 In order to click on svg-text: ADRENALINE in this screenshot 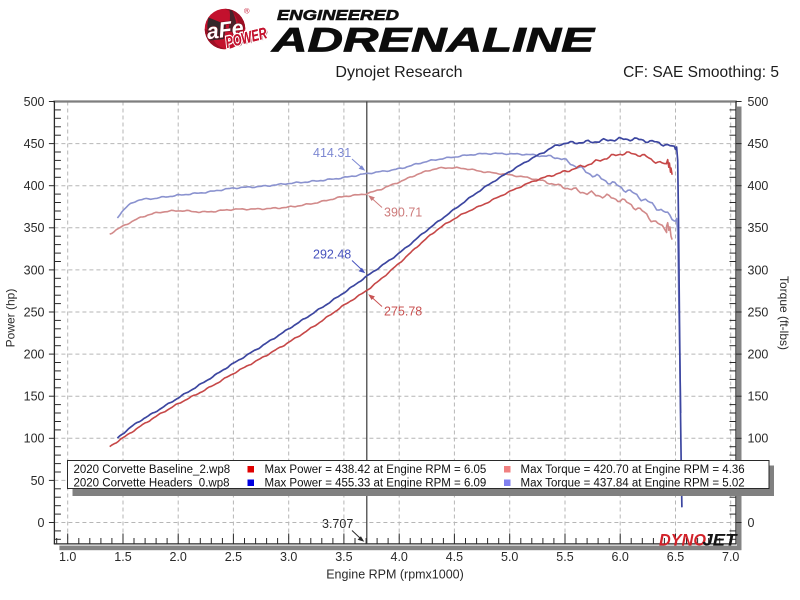, I will do `click(433, 41)`.